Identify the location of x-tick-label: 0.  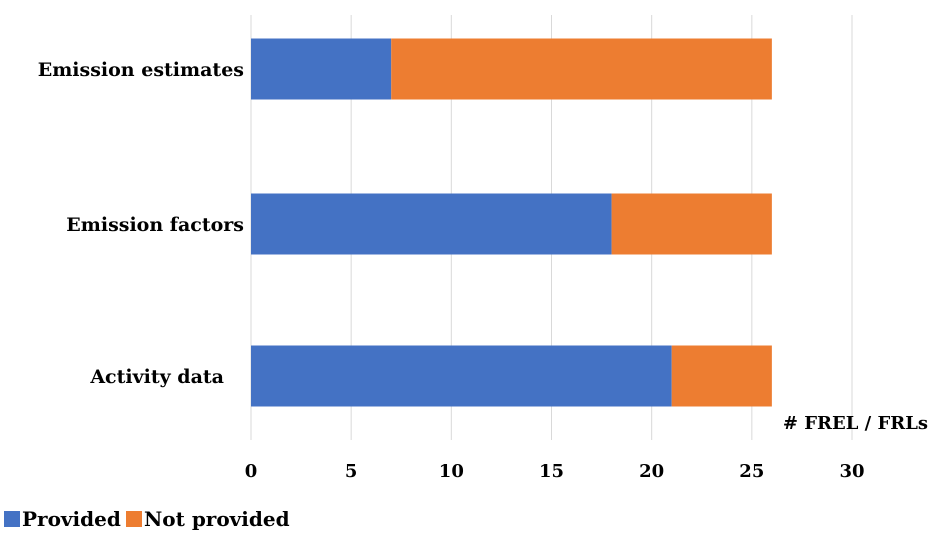
(251, 471).